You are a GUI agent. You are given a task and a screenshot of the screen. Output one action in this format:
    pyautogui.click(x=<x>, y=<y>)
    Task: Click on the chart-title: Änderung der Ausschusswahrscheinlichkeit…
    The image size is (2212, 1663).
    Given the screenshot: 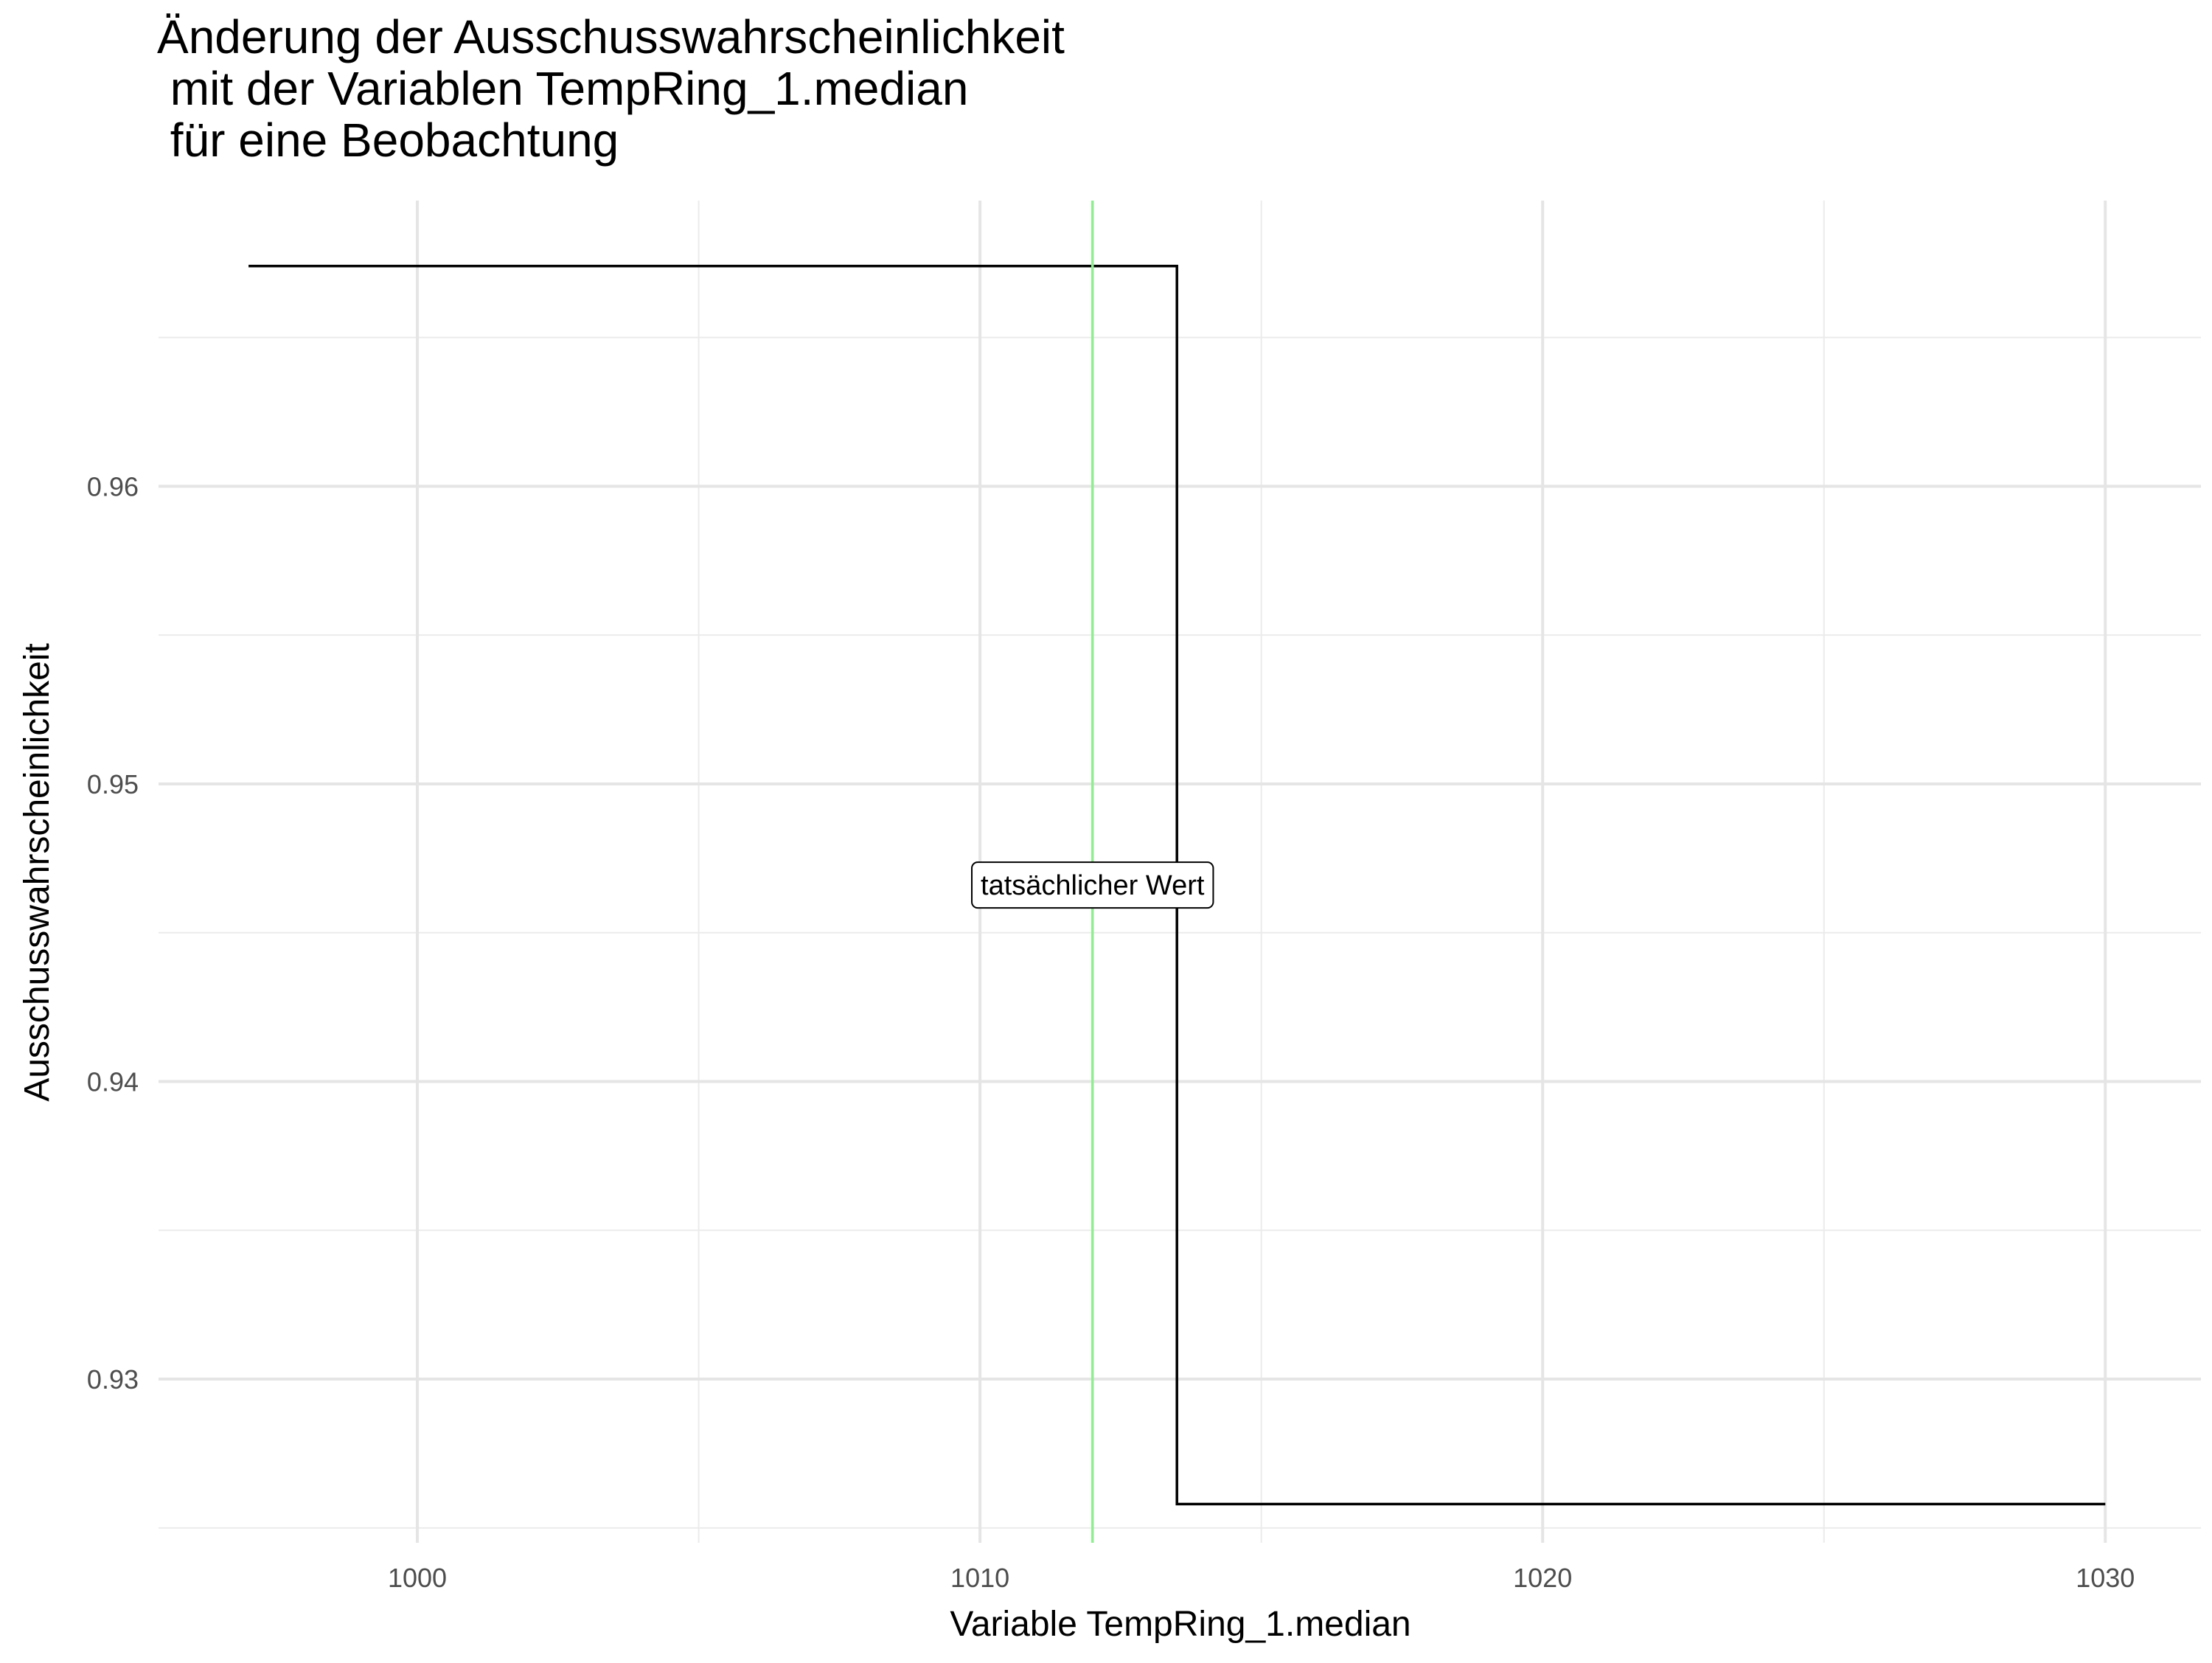 What is the action you would take?
    pyautogui.click(x=611, y=88)
    